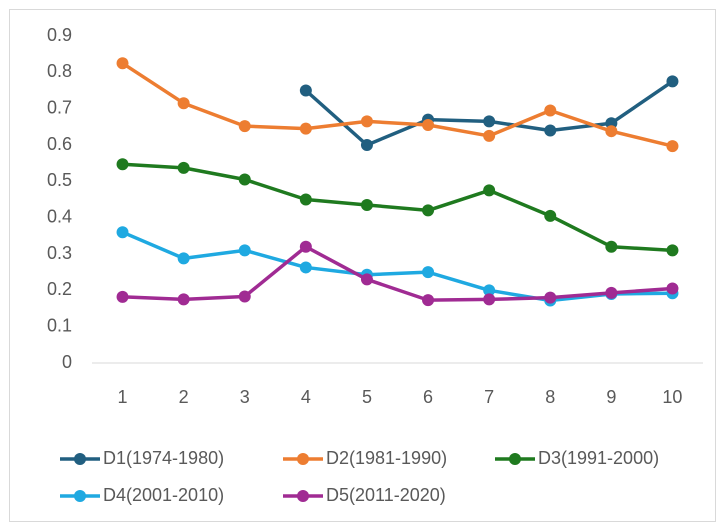  What do you see at coordinates (59, 107) in the screenshot?
I see `y-tick-label: 0.7` at bounding box center [59, 107].